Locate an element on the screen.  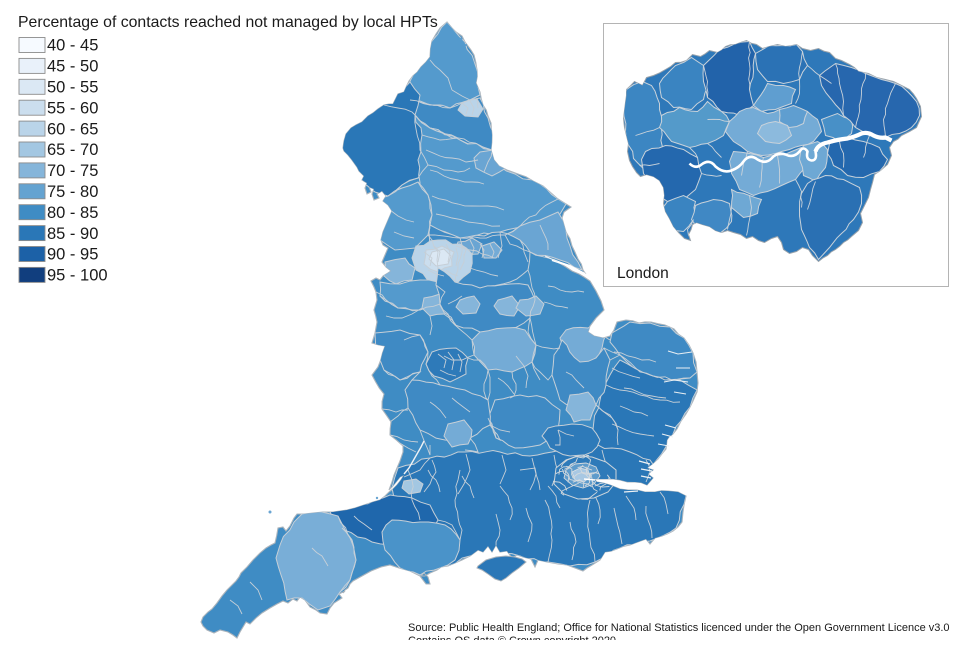
svg-text: 40 - 45 is located at coordinates (72, 46).